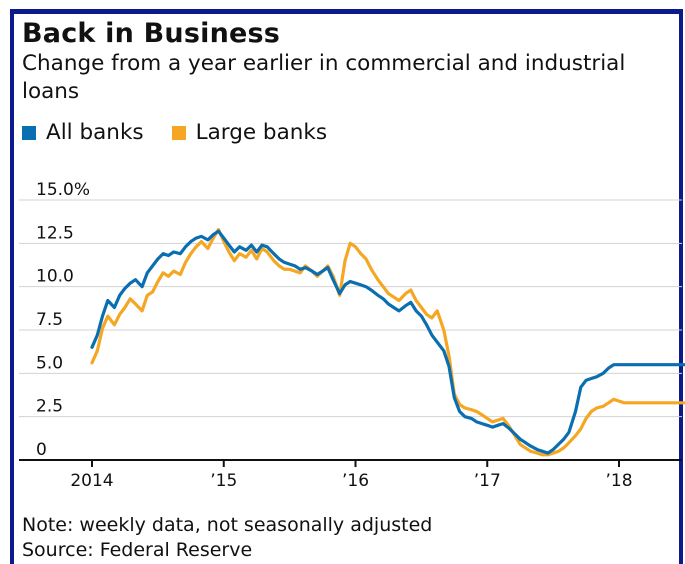 This screenshot has width=685, height=564. I want to click on legend-label-all-banks: All banks, so click(95, 132).